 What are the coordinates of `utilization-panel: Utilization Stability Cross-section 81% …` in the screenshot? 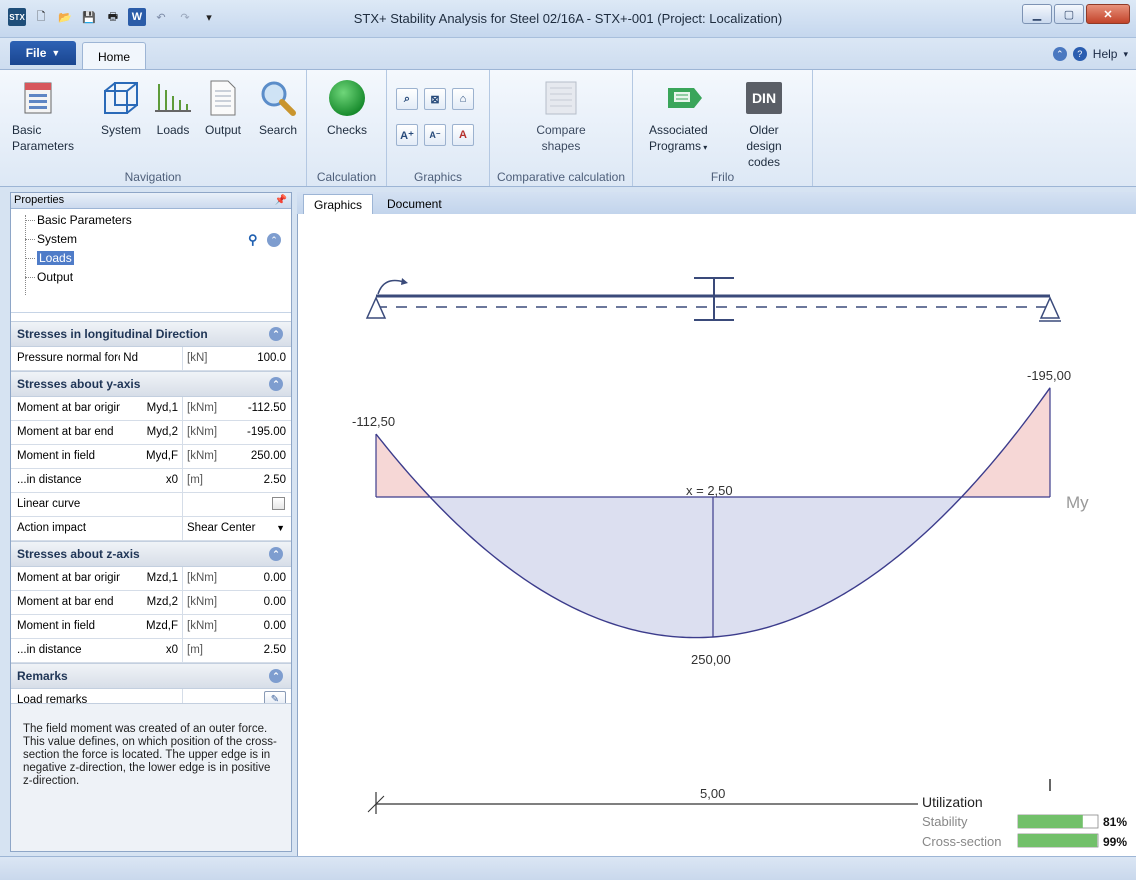 It's located at (1024, 821).